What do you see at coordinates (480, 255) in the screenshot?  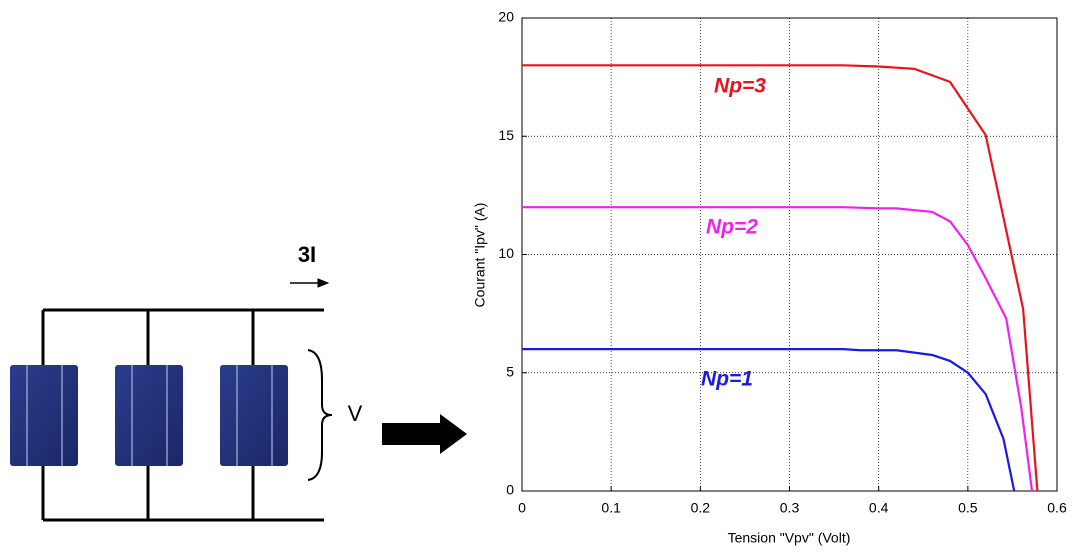 I see `y-axis-label: Courant "Ipv" (A)` at bounding box center [480, 255].